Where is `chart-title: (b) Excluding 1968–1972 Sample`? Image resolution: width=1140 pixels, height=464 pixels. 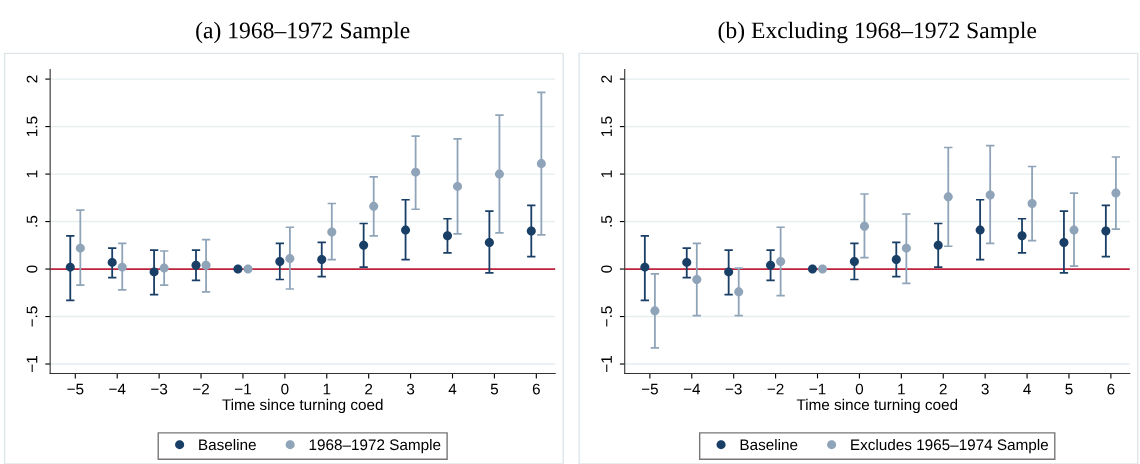
chart-title: (b) Excluding 1968–1972 Sample is located at coordinates (877, 32).